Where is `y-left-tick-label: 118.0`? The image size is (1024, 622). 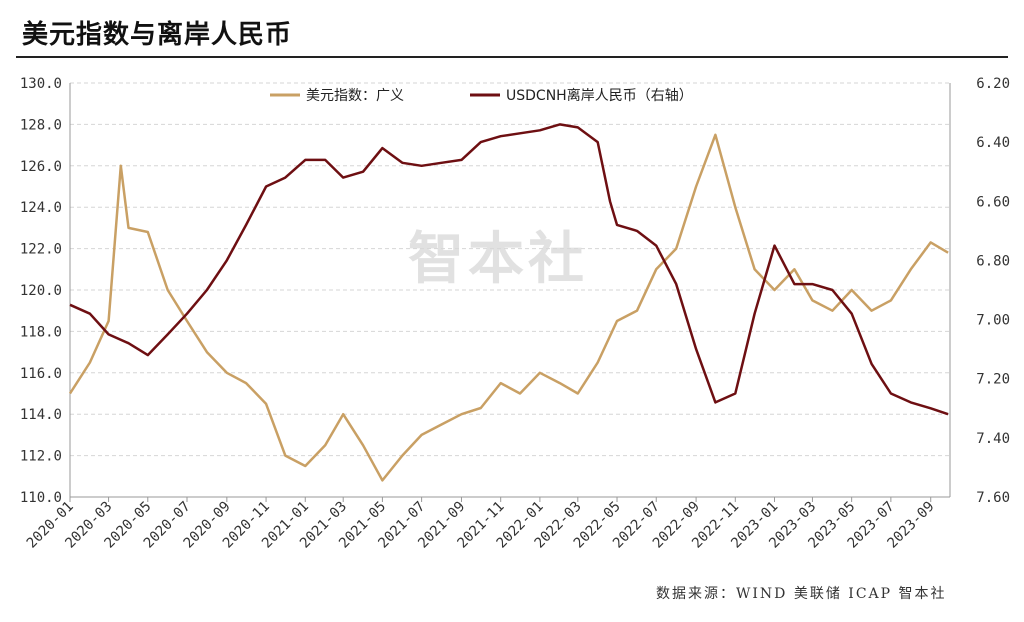
y-left-tick-label: 118.0 is located at coordinates (41, 332).